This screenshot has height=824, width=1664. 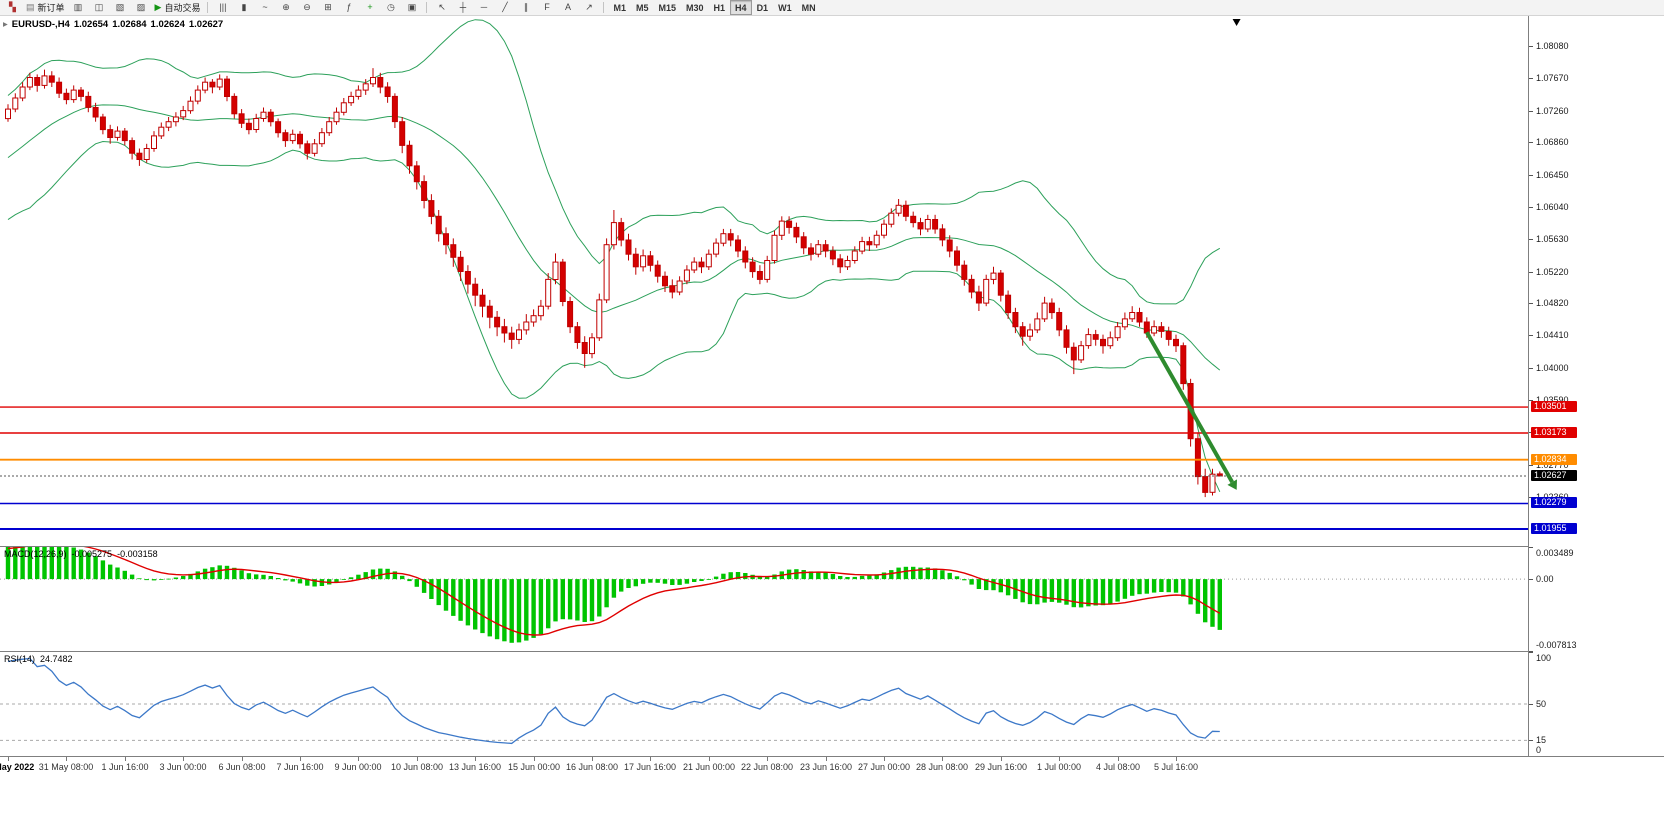 I want to click on channel-icon: ∥, so click(x=525, y=7).